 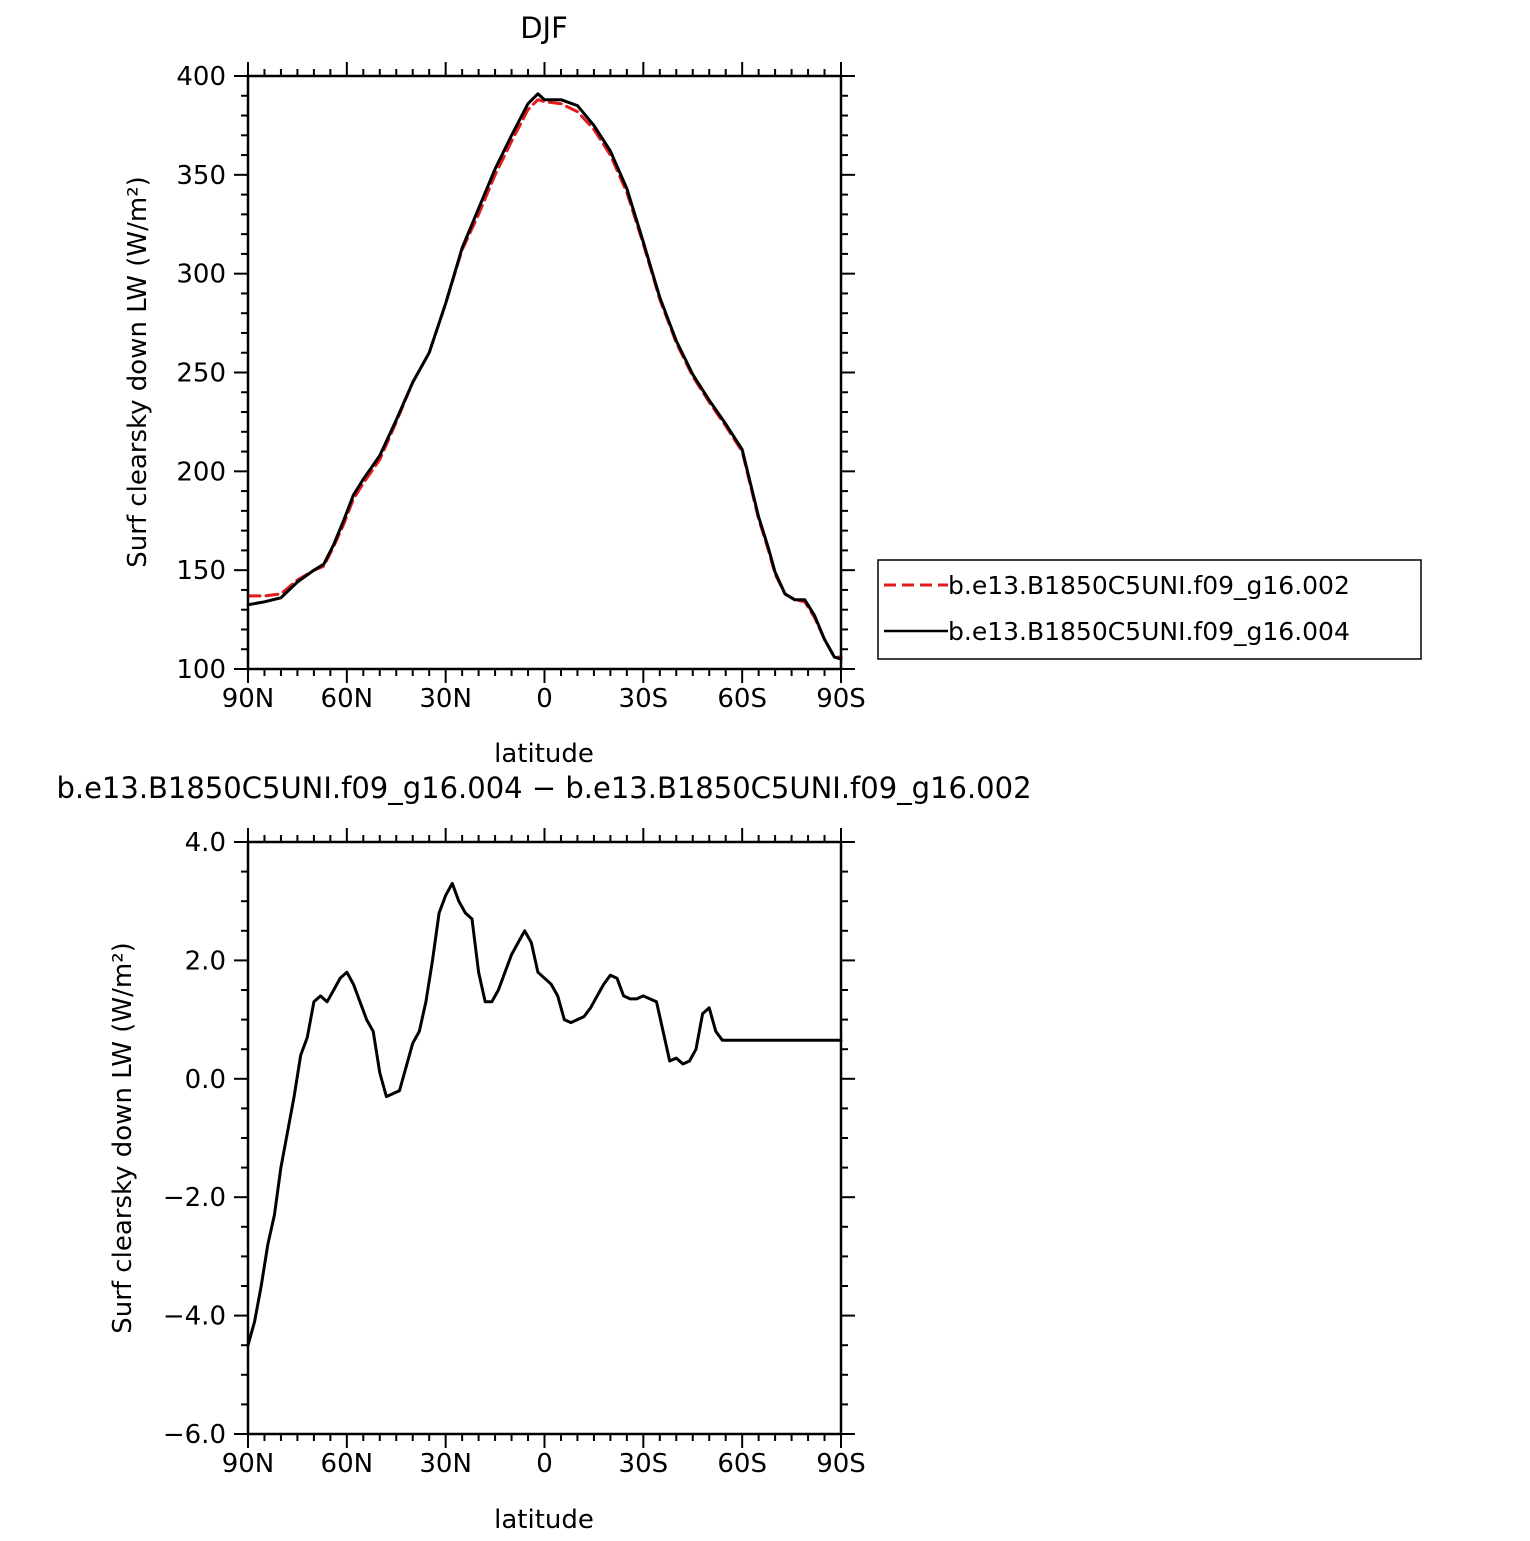 I want to click on bottom-ytick-label: 4.0, so click(x=205, y=843).